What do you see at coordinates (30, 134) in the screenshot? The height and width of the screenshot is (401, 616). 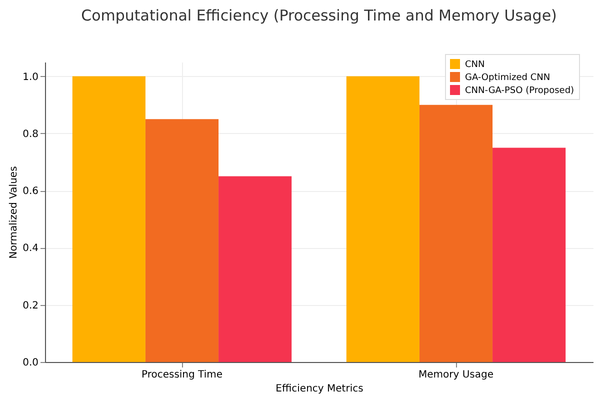 I see `y-tick-label: 0.8` at bounding box center [30, 134].